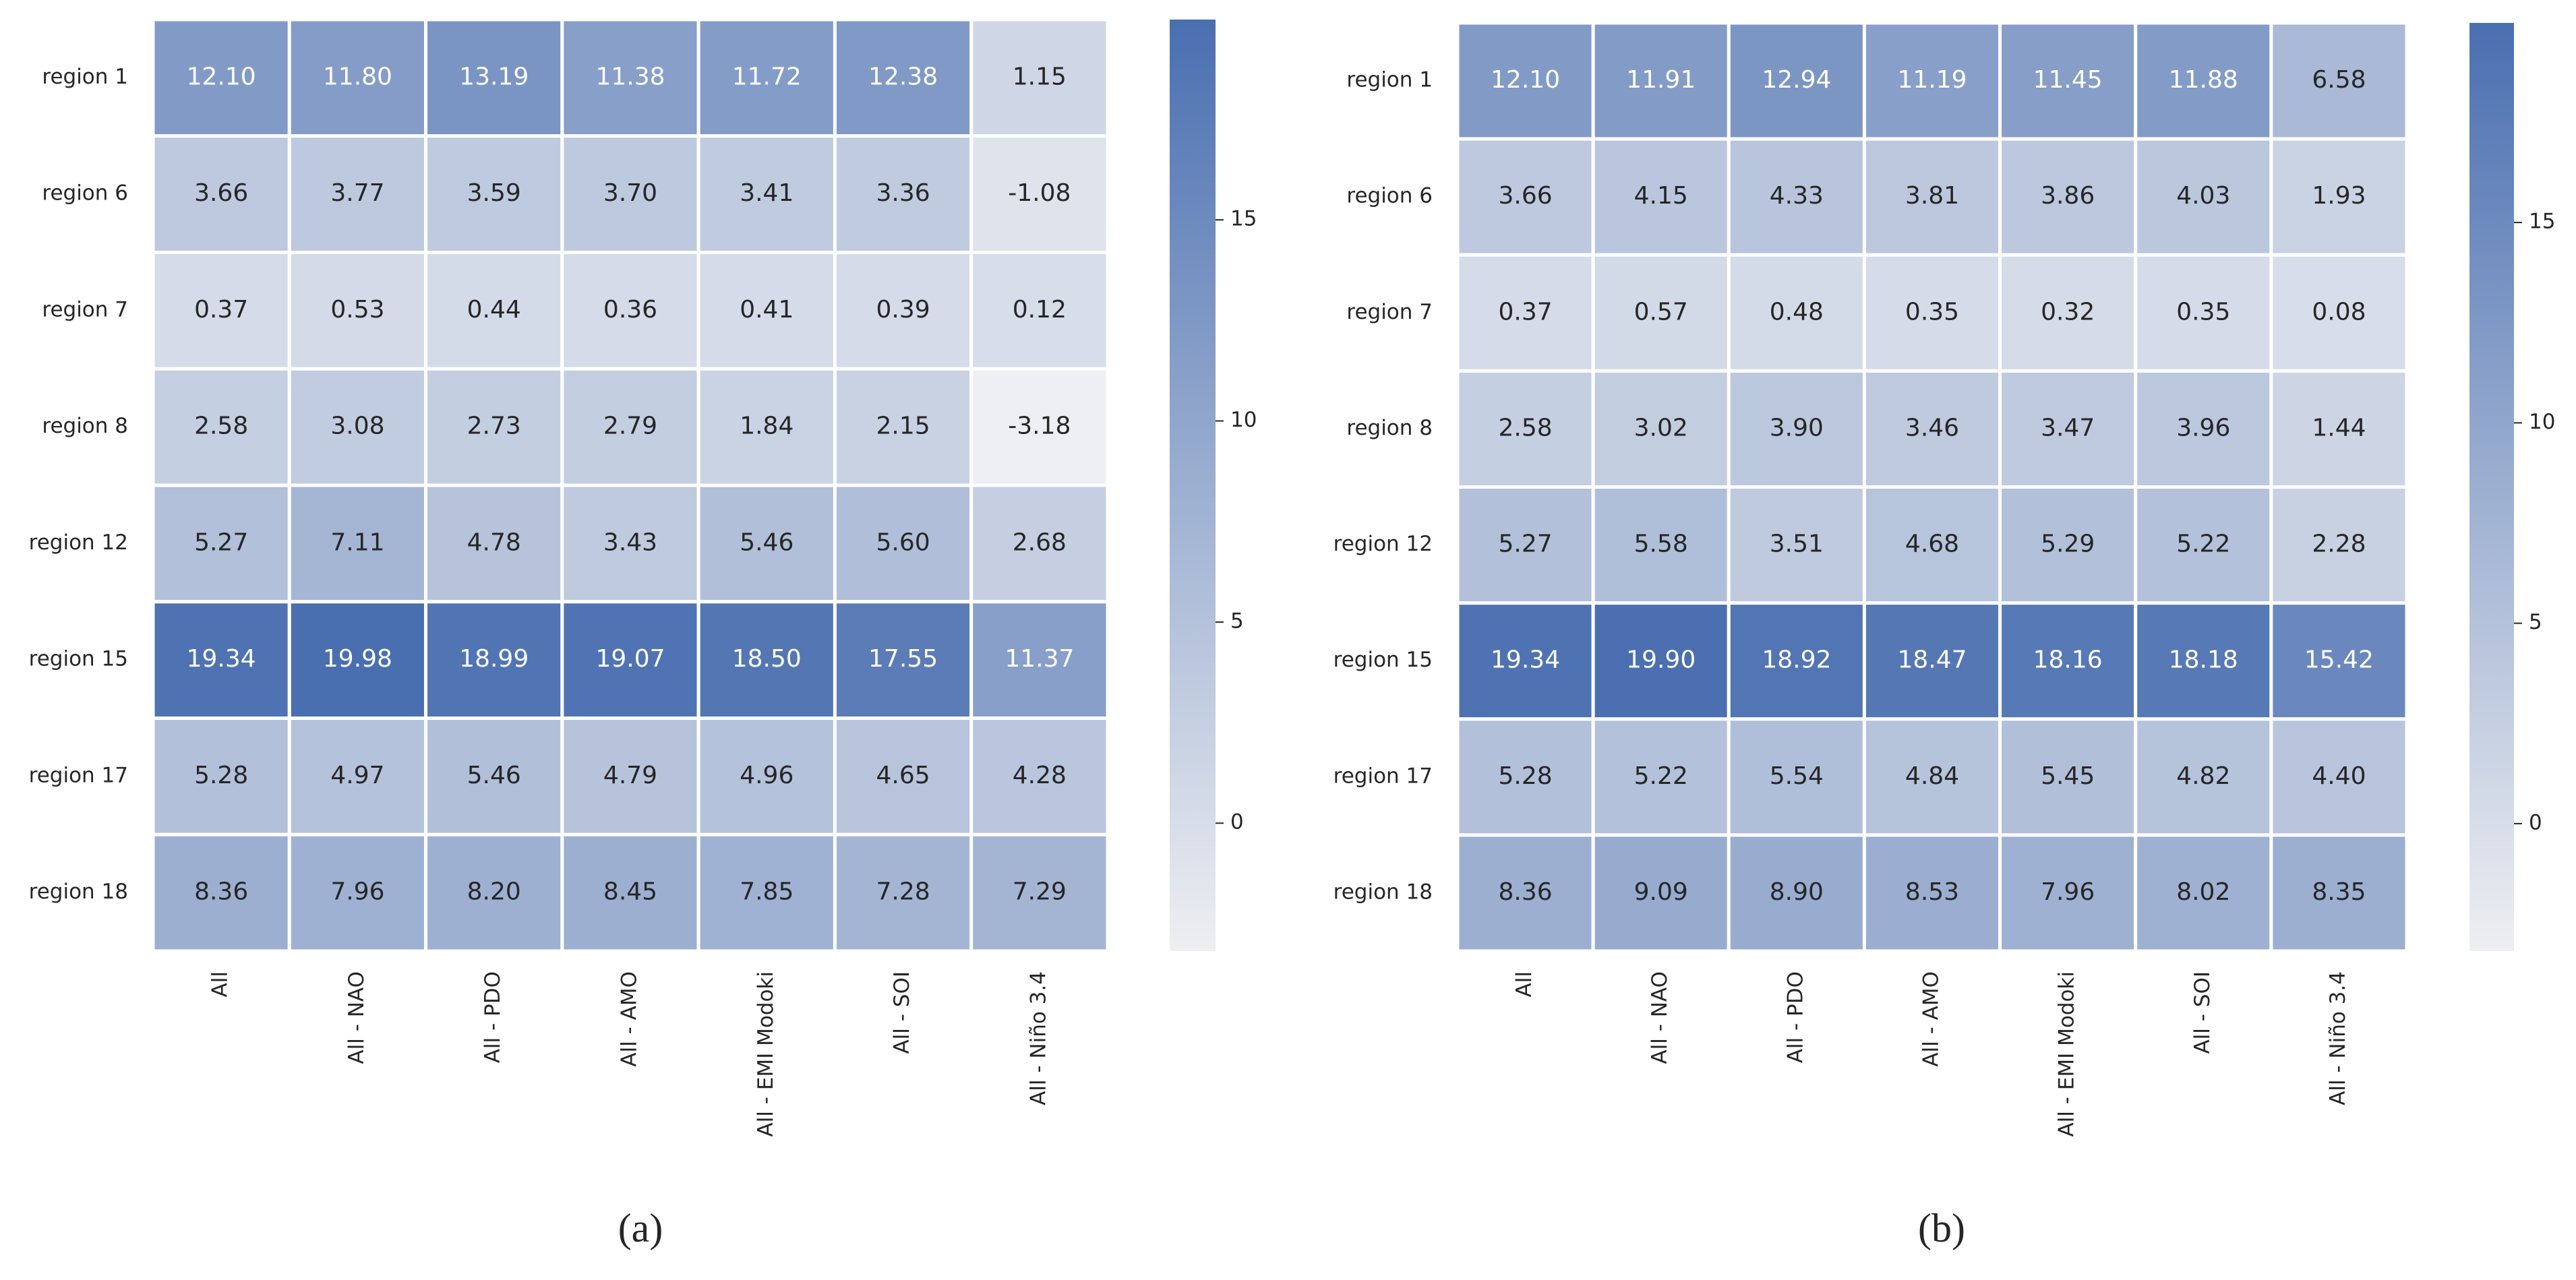 This screenshot has height=1280, width=2576. I want to click on colorbar-tick-label: 10, so click(2542, 422).